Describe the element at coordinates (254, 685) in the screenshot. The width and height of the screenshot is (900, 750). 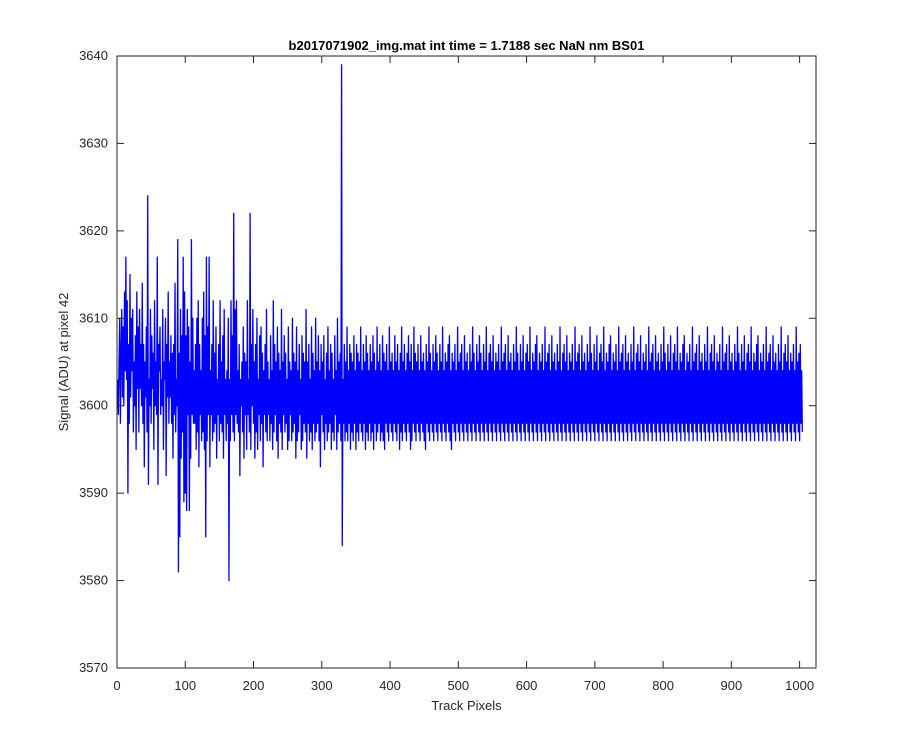
I see `x-tick-label: 200` at that location.